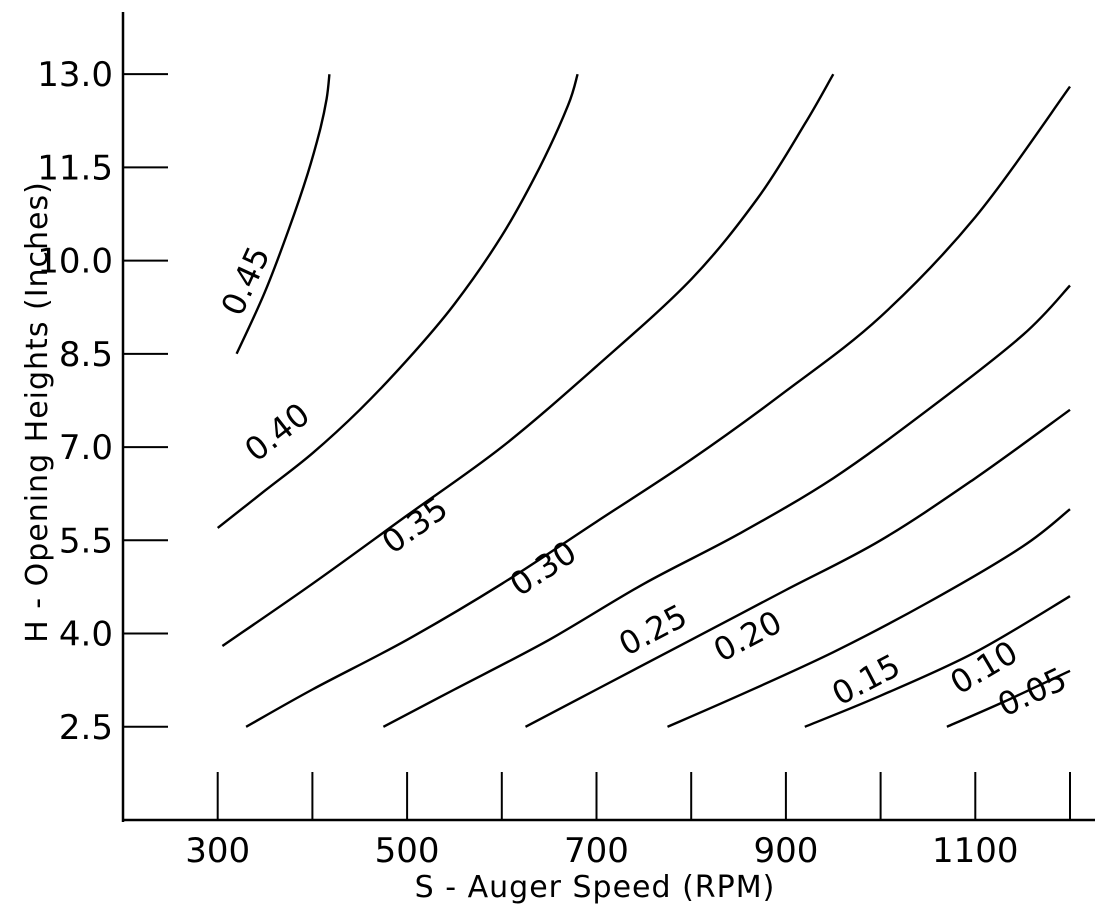  I want to click on y-tick-label: 11.5, so click(75, 168).